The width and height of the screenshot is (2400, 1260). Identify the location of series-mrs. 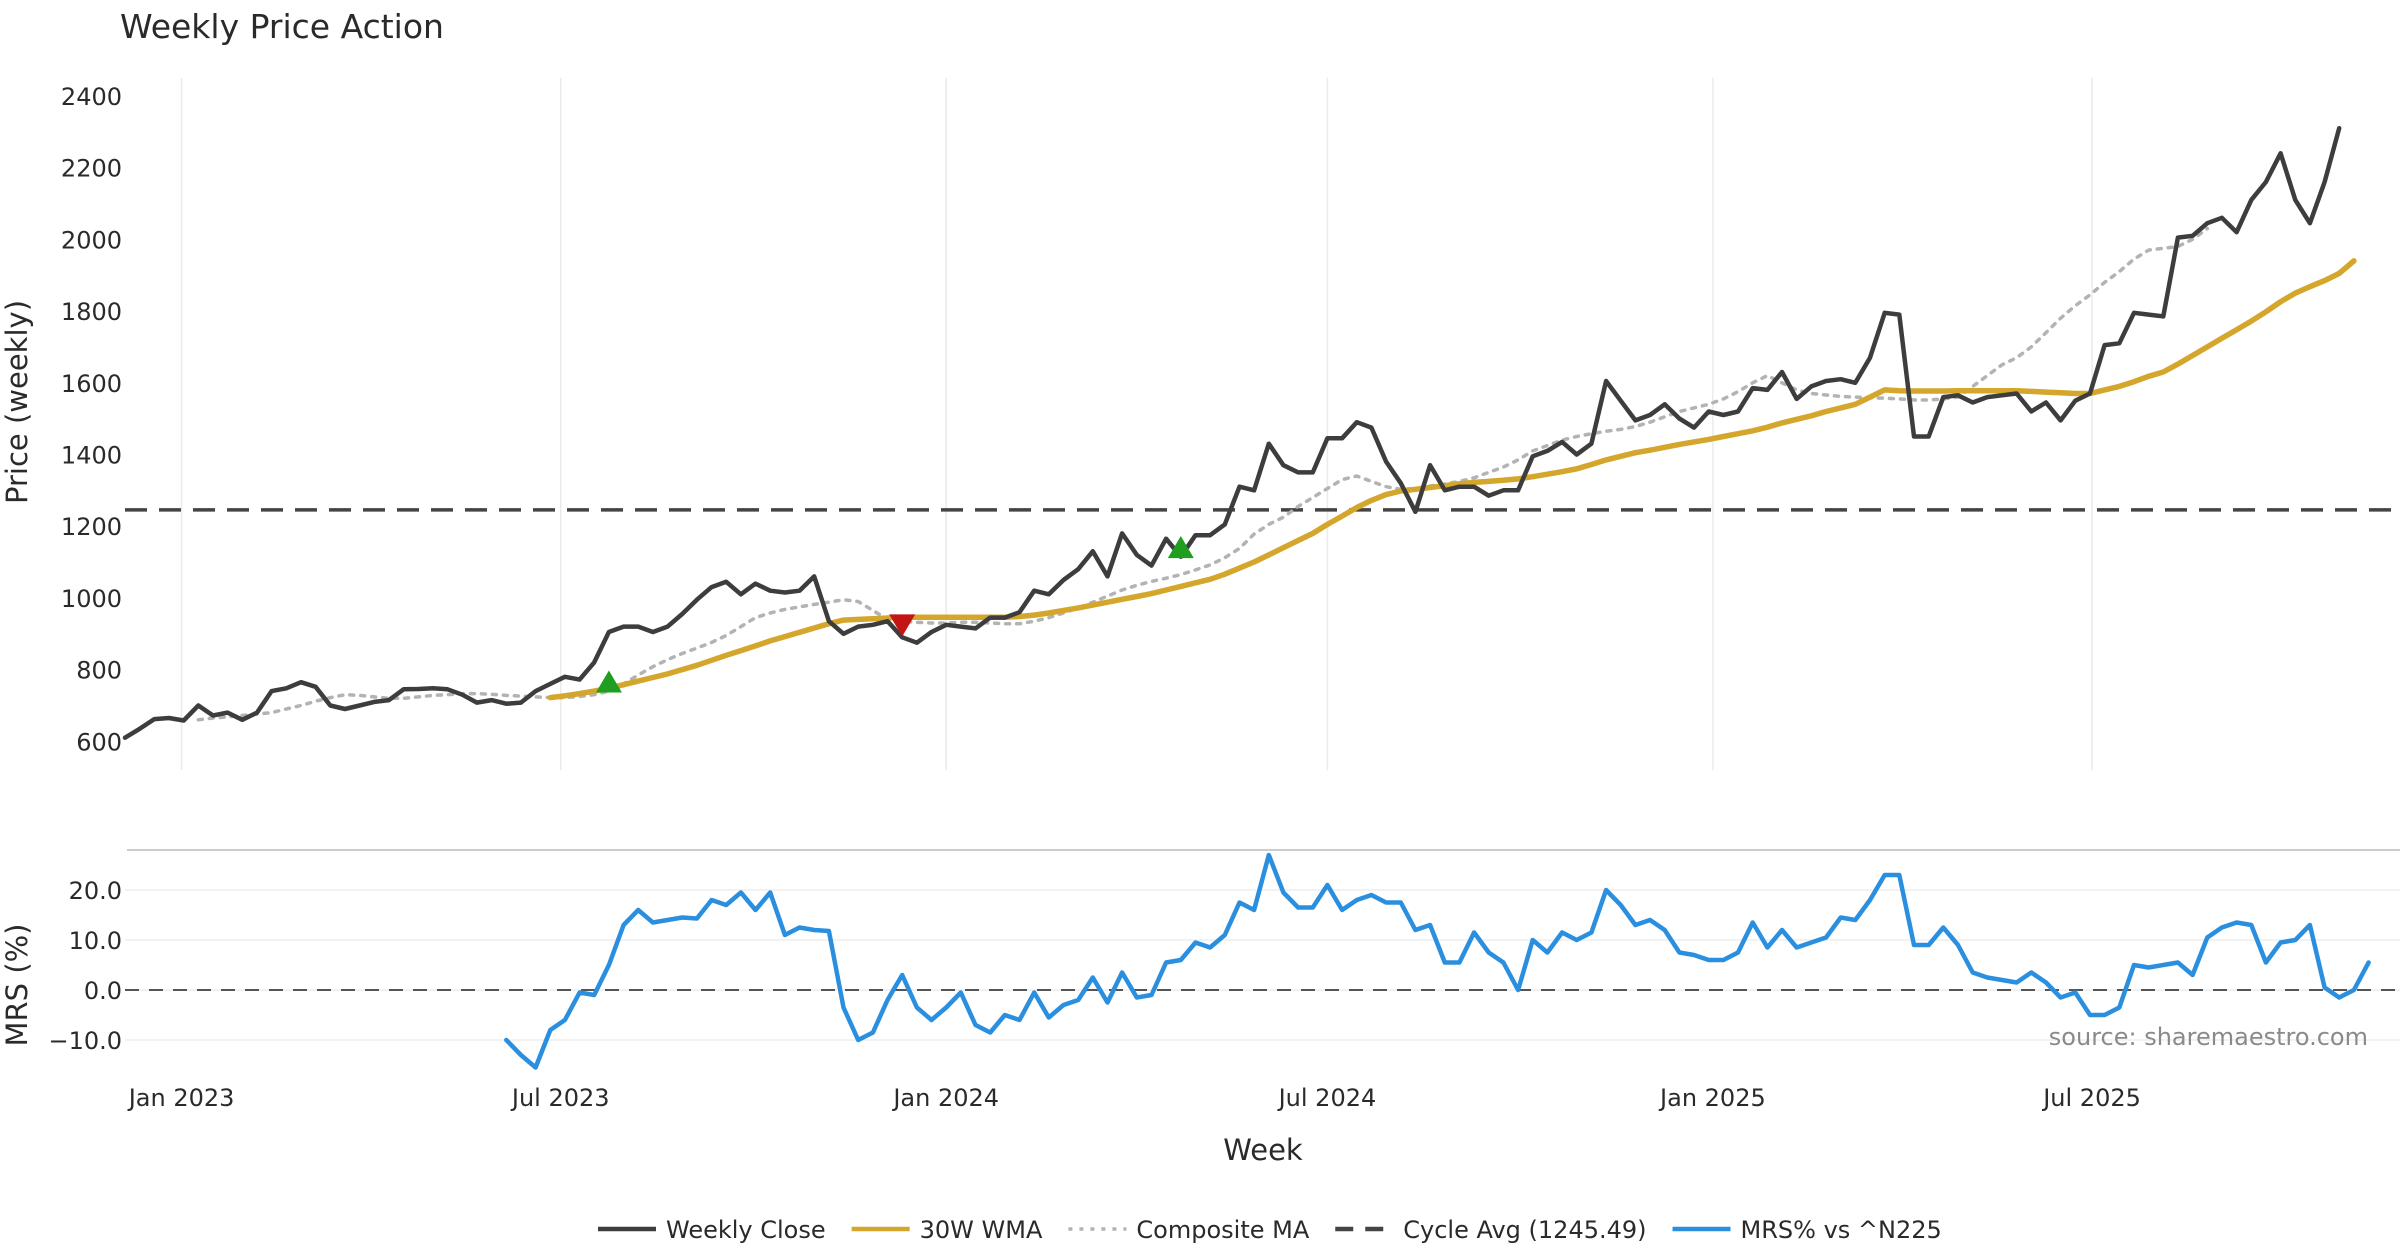
(1437, 961).